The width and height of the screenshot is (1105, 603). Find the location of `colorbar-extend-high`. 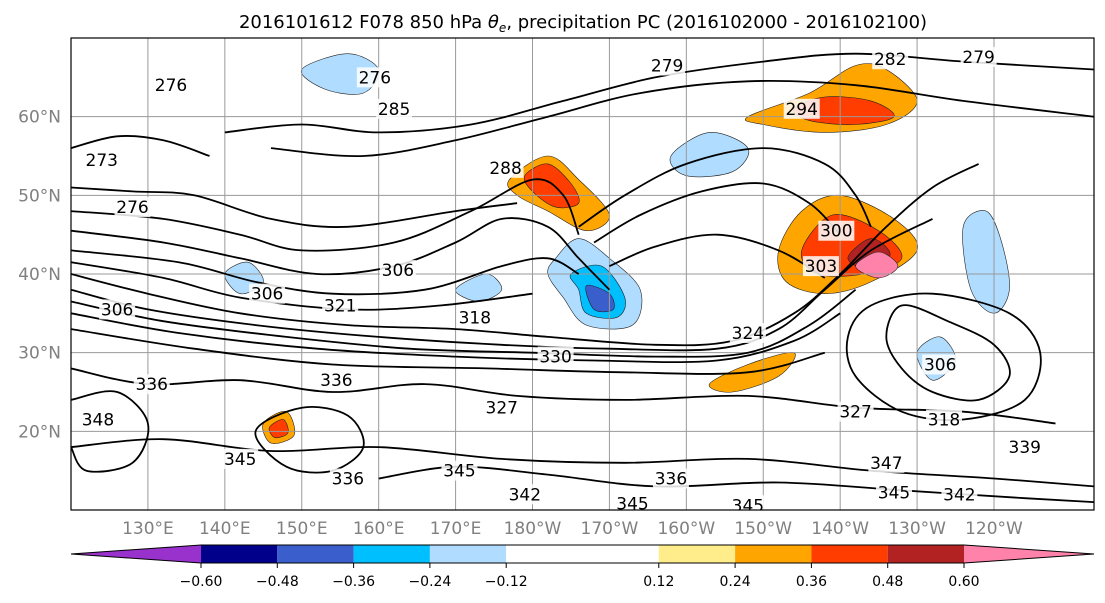

colorbar-extend-high is located at coordinates (1029, 554).